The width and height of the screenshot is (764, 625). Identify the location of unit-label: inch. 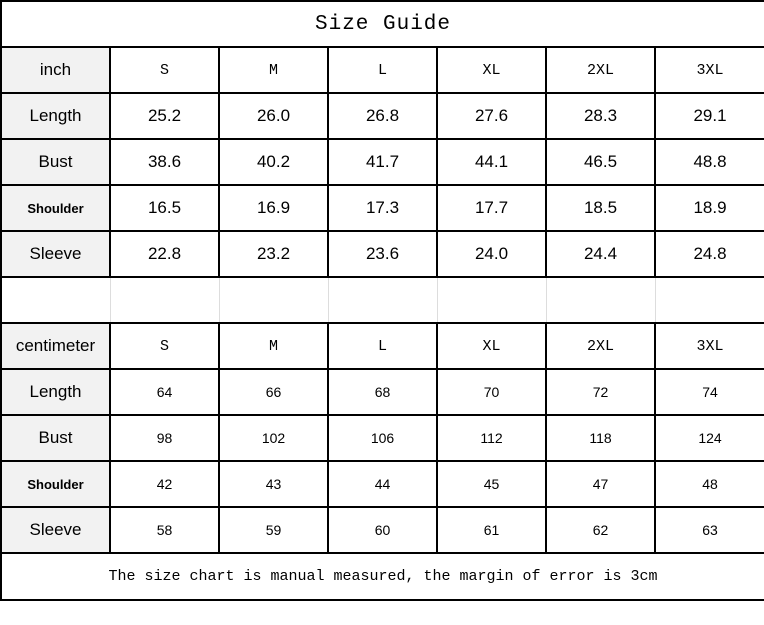
(55, 70).